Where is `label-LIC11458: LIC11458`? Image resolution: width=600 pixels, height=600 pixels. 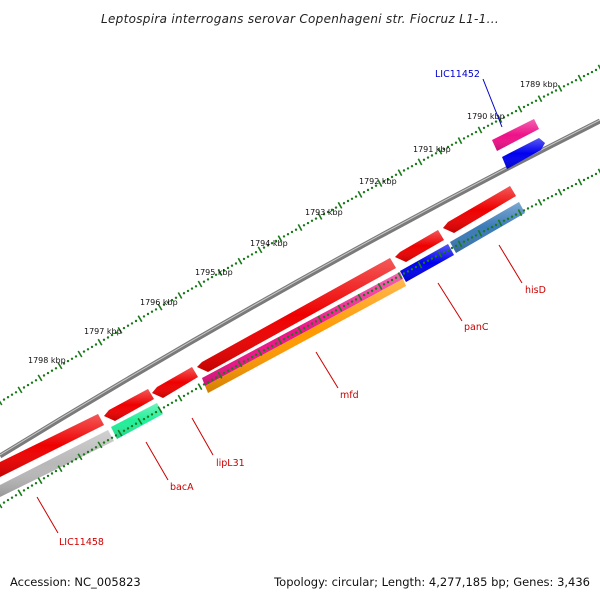 label-LIC11458: LIC11458 is located at coordinates (81, 542).